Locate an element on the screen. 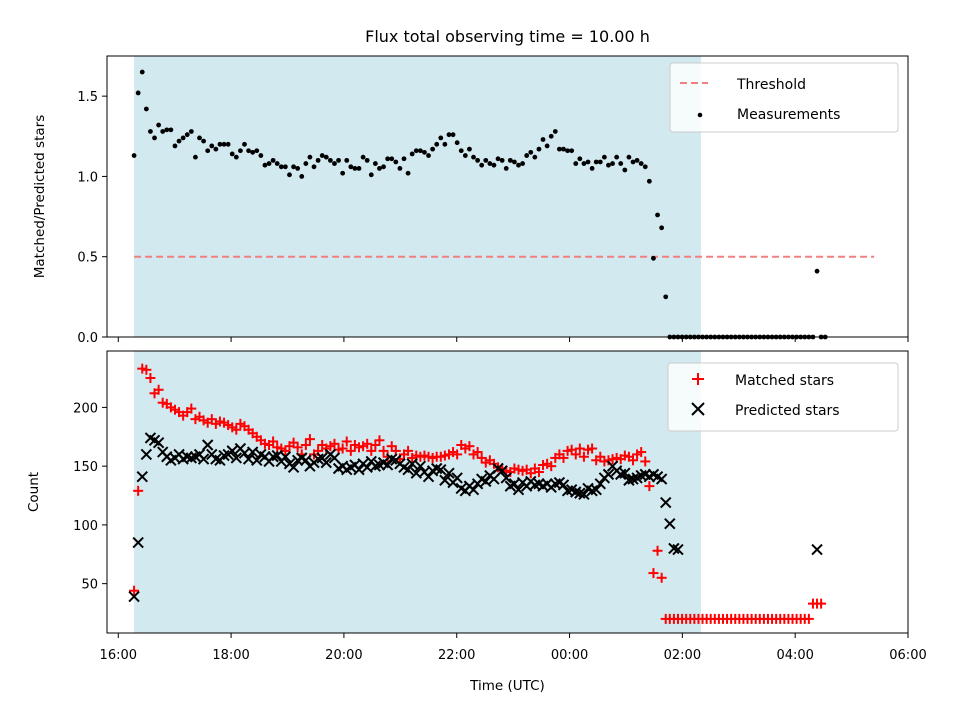 This screenshot has width=960, height=720. bottom-y-tick-label: 200 is located at coordinates (85, 408).